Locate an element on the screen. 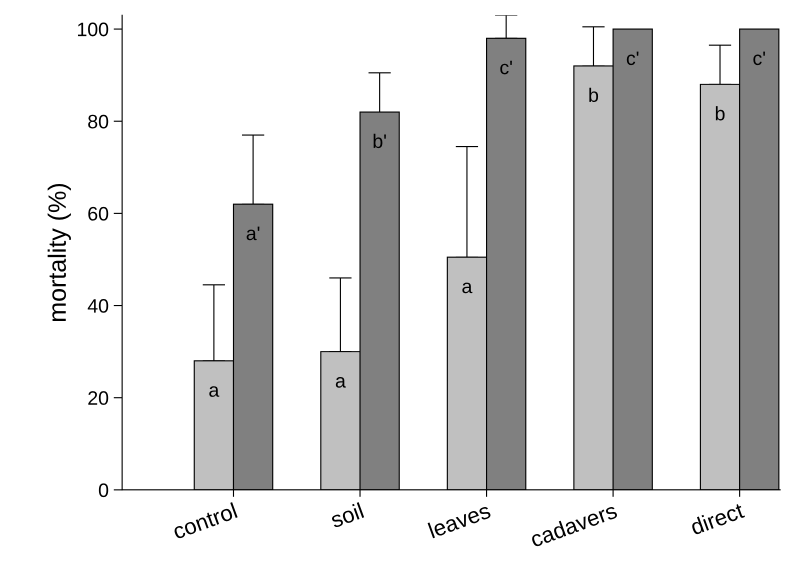  data-label: a' is located at coordinates (253, 233).